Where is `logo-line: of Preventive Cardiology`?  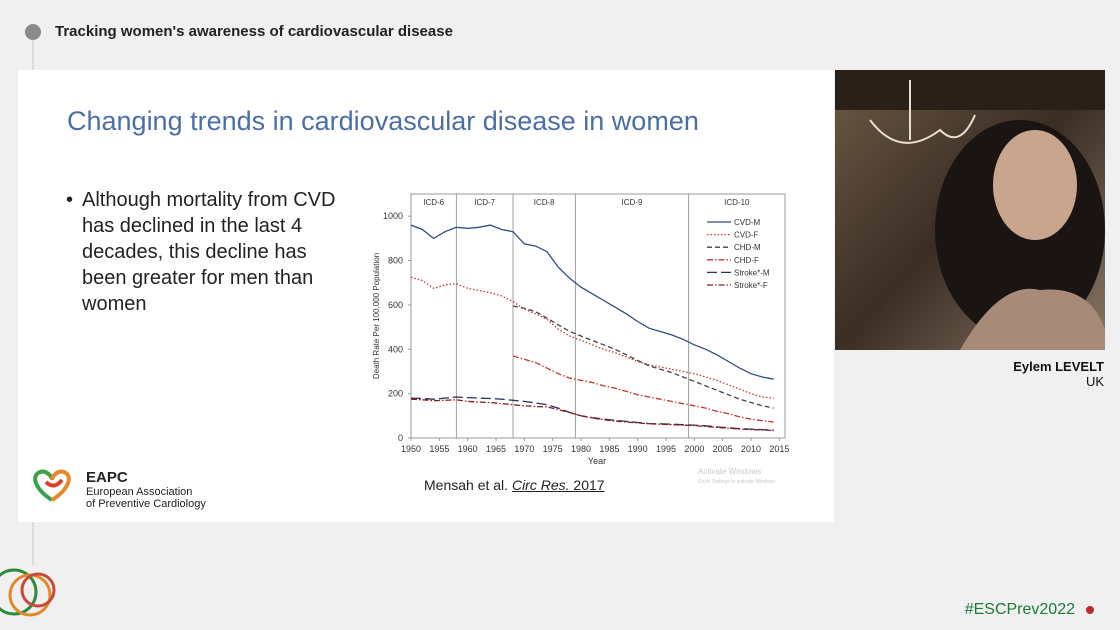 logo-line: of Preventive Cardiology is located at coordinates (146, 504).